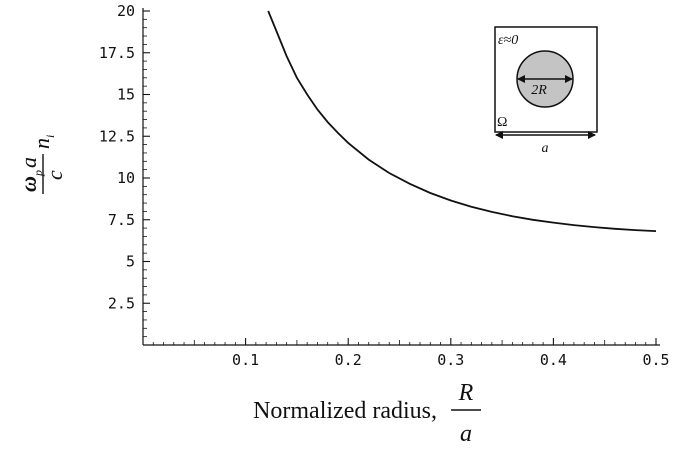  What do you see at coordinates (545, 148) in the screenshot?
I see `inset-width-label: a` at bounding box center [545, 148].